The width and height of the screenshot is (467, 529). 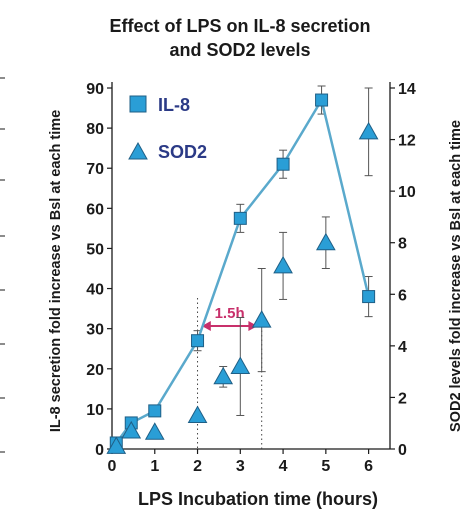 I want to click on chart-title-line-1: Effect of LPS on IL-8 secretion, so click(x=239, y=26).